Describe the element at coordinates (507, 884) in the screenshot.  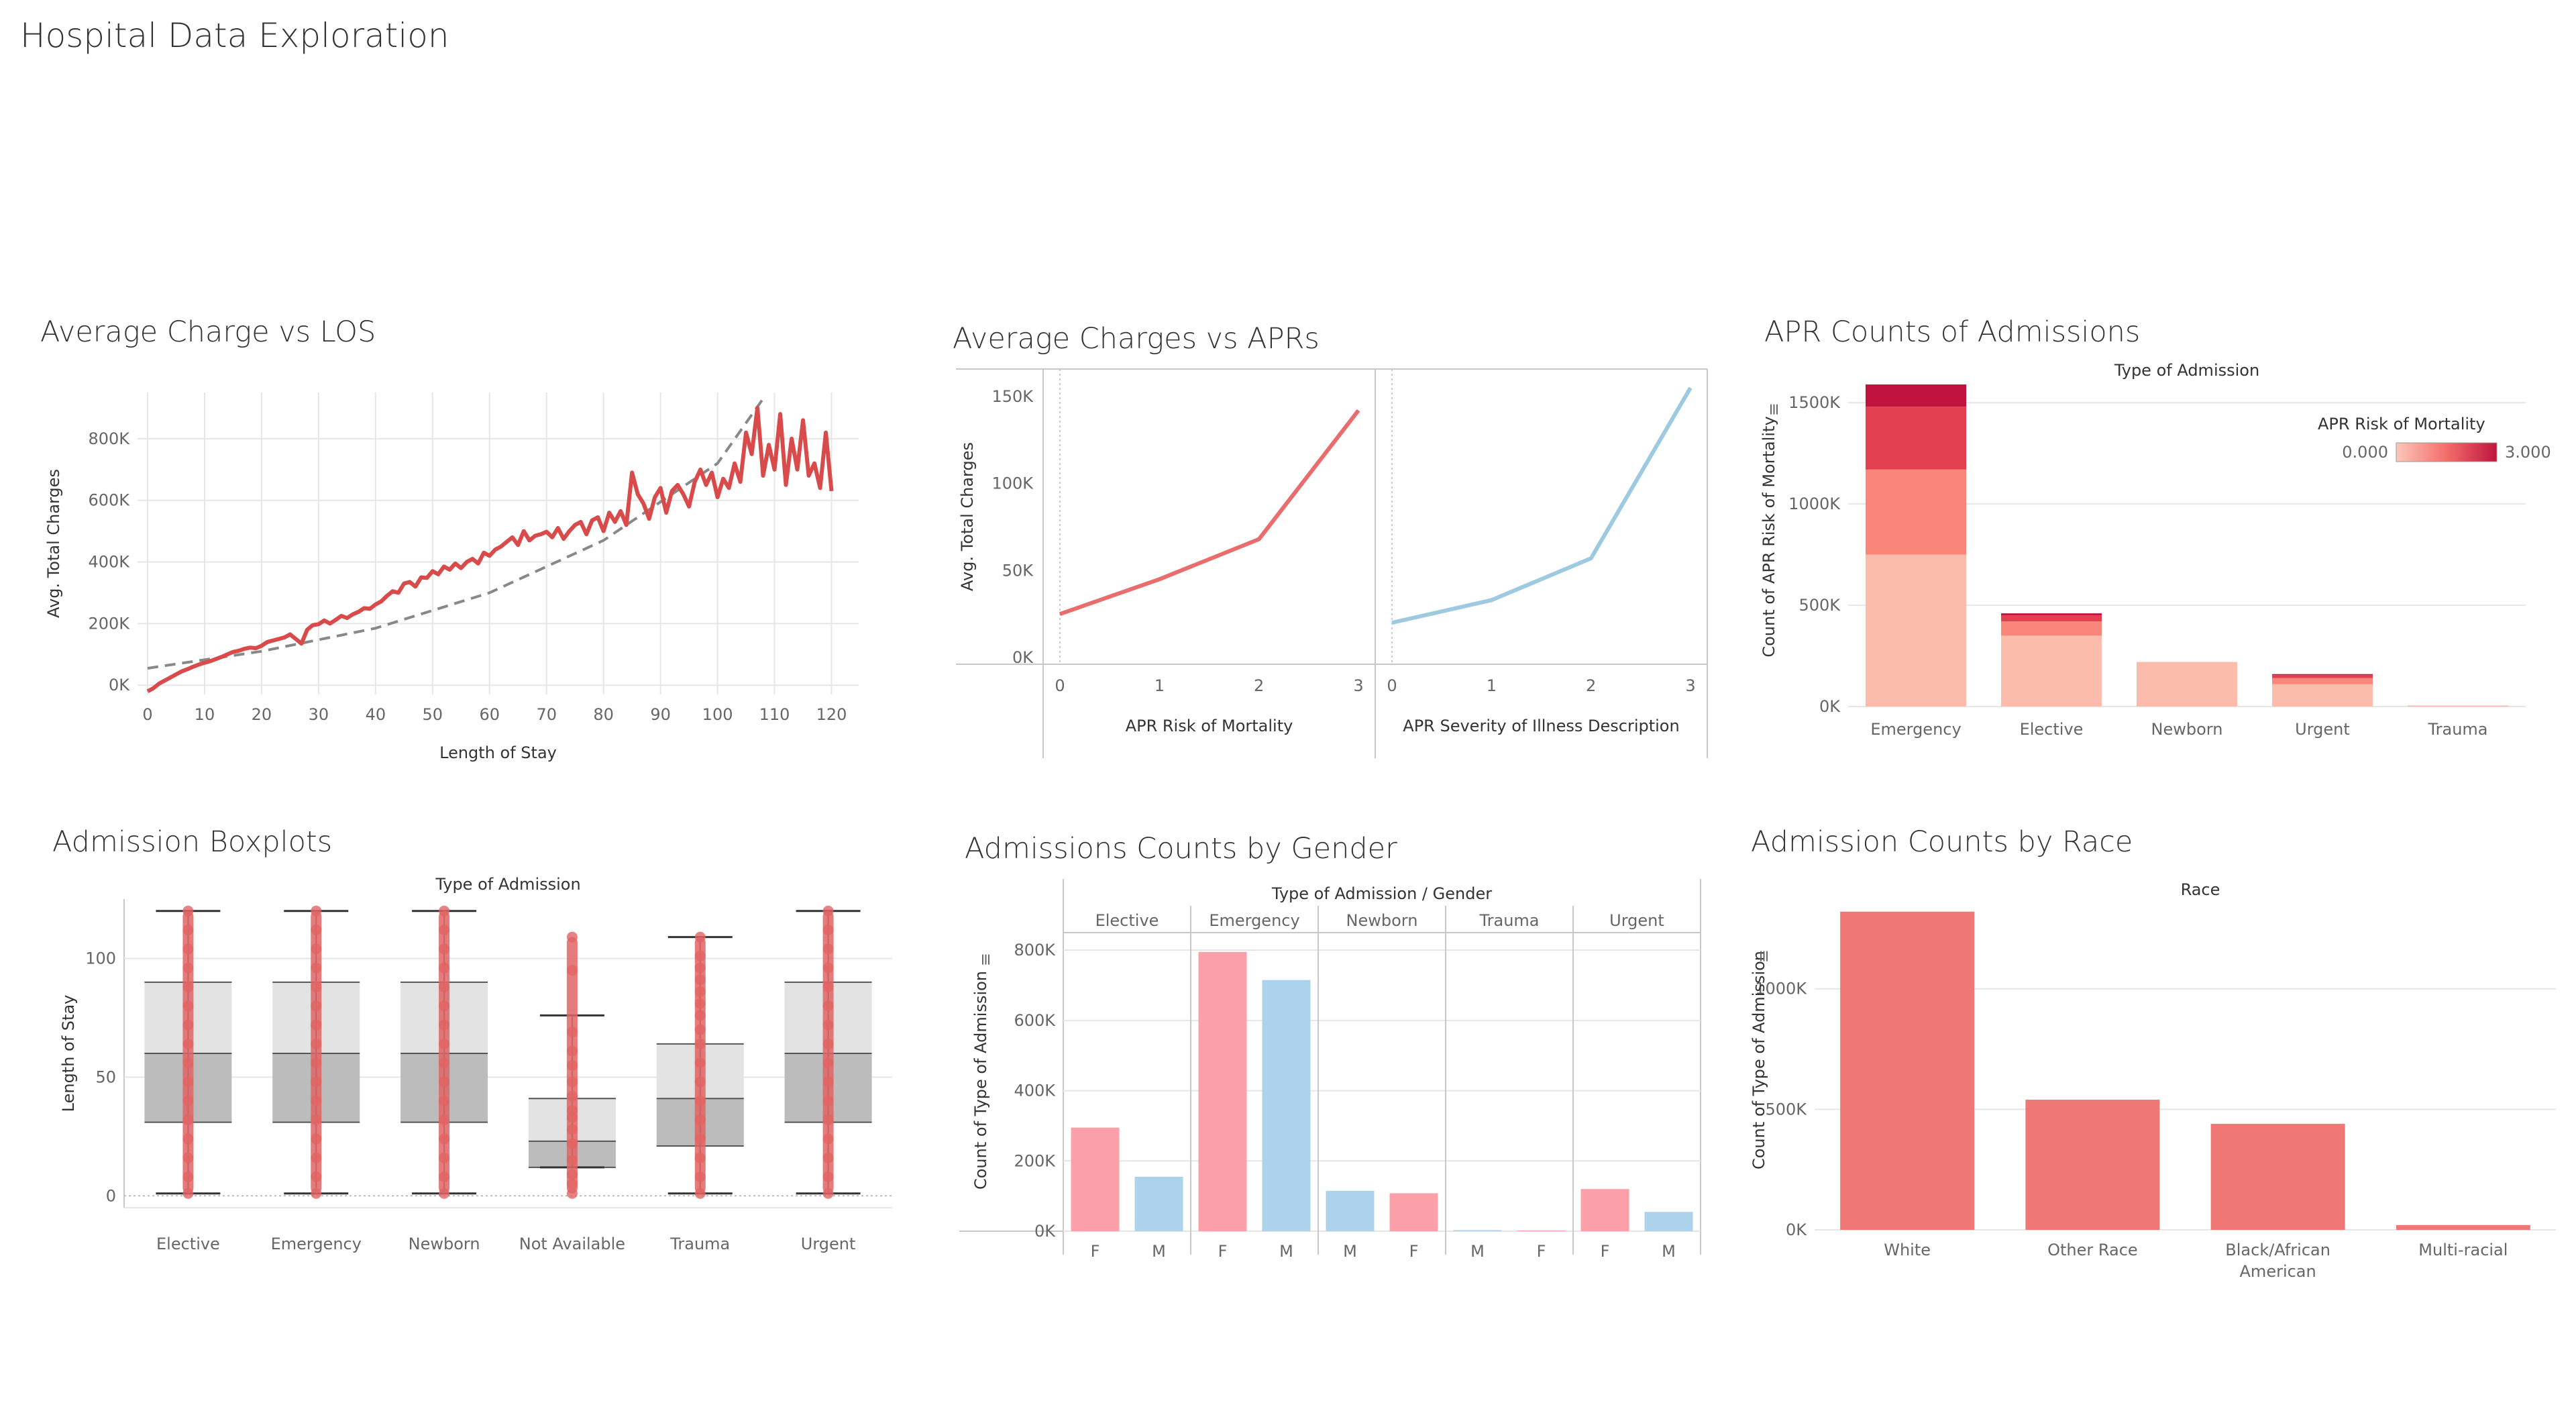
I see `header-label: Type of Admission` at that location.